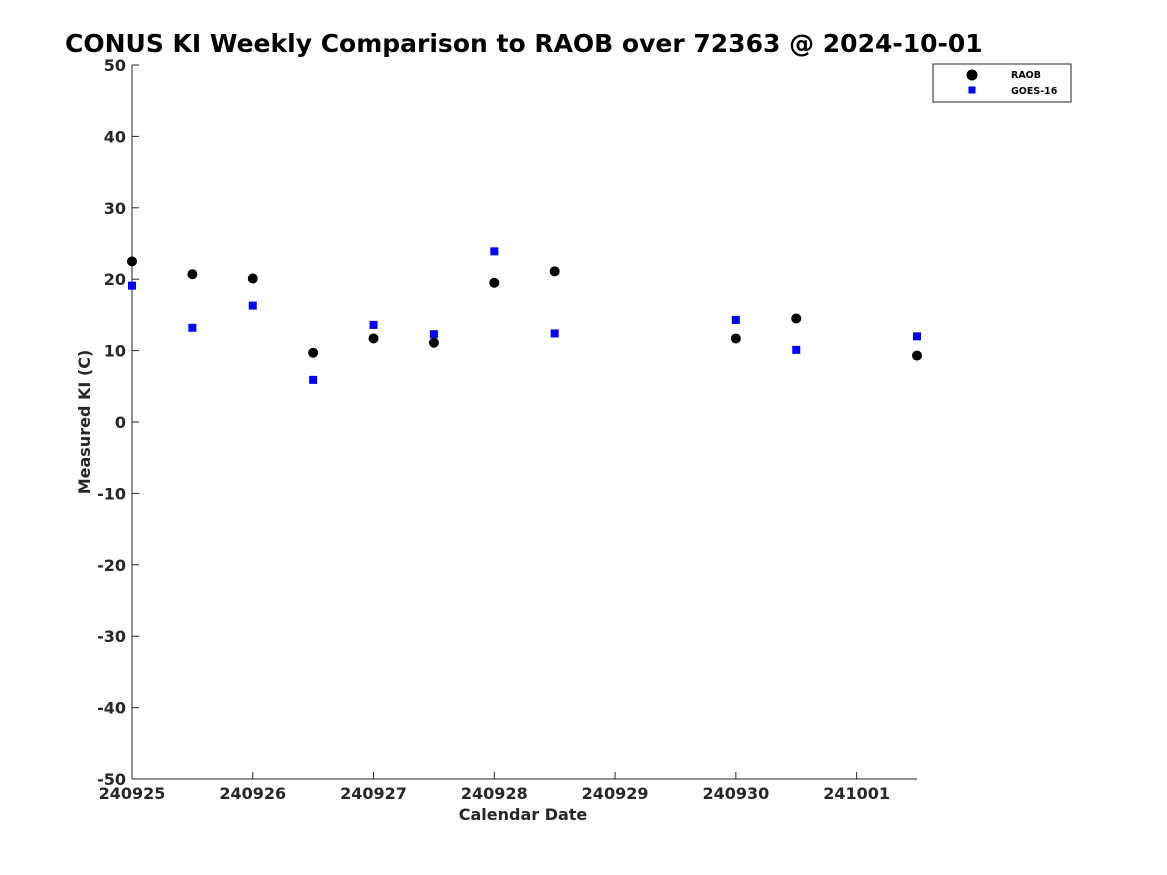 The height and width of the screenshot is (875, 1167). What do you see at coordinates (615, 793) in the screenshot?
I see `x-tick-label: 240929` at bounding box center [615, 793].